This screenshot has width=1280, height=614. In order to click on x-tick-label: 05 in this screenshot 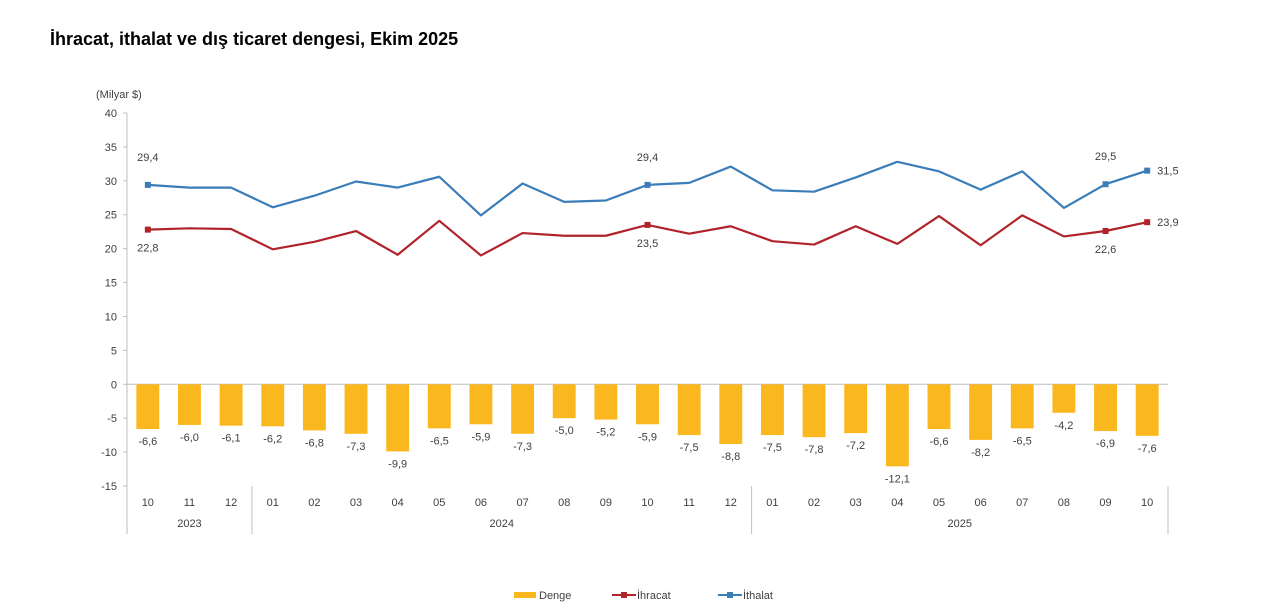, I will do `click(939, 503)`.